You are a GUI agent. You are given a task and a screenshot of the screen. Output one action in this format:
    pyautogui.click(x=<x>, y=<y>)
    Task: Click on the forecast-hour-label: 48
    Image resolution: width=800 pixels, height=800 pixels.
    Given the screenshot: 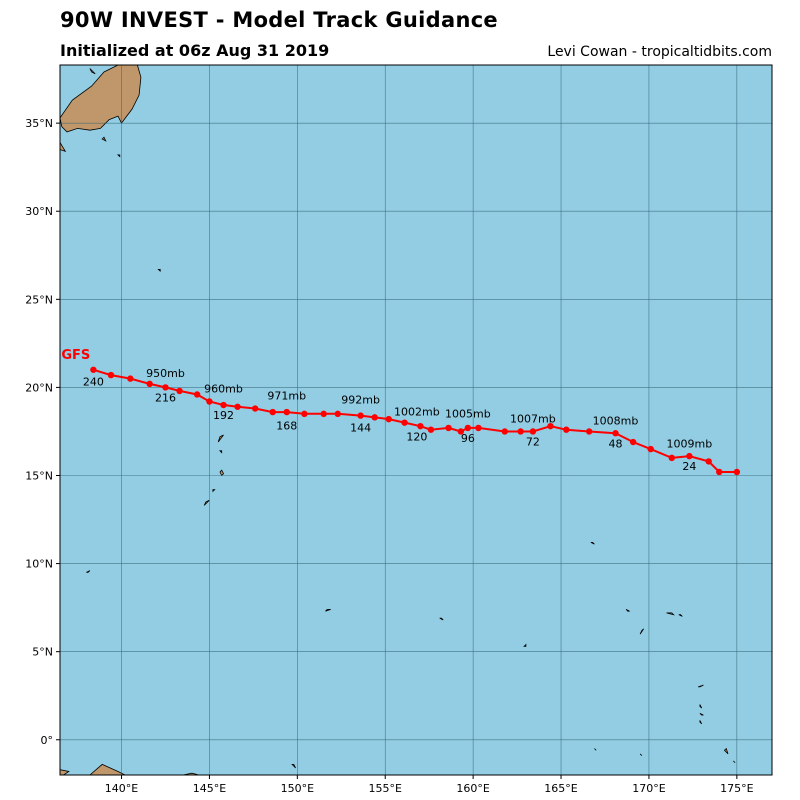 What is the action you would take?
    pyautogui.click(x=616, y=443)
    